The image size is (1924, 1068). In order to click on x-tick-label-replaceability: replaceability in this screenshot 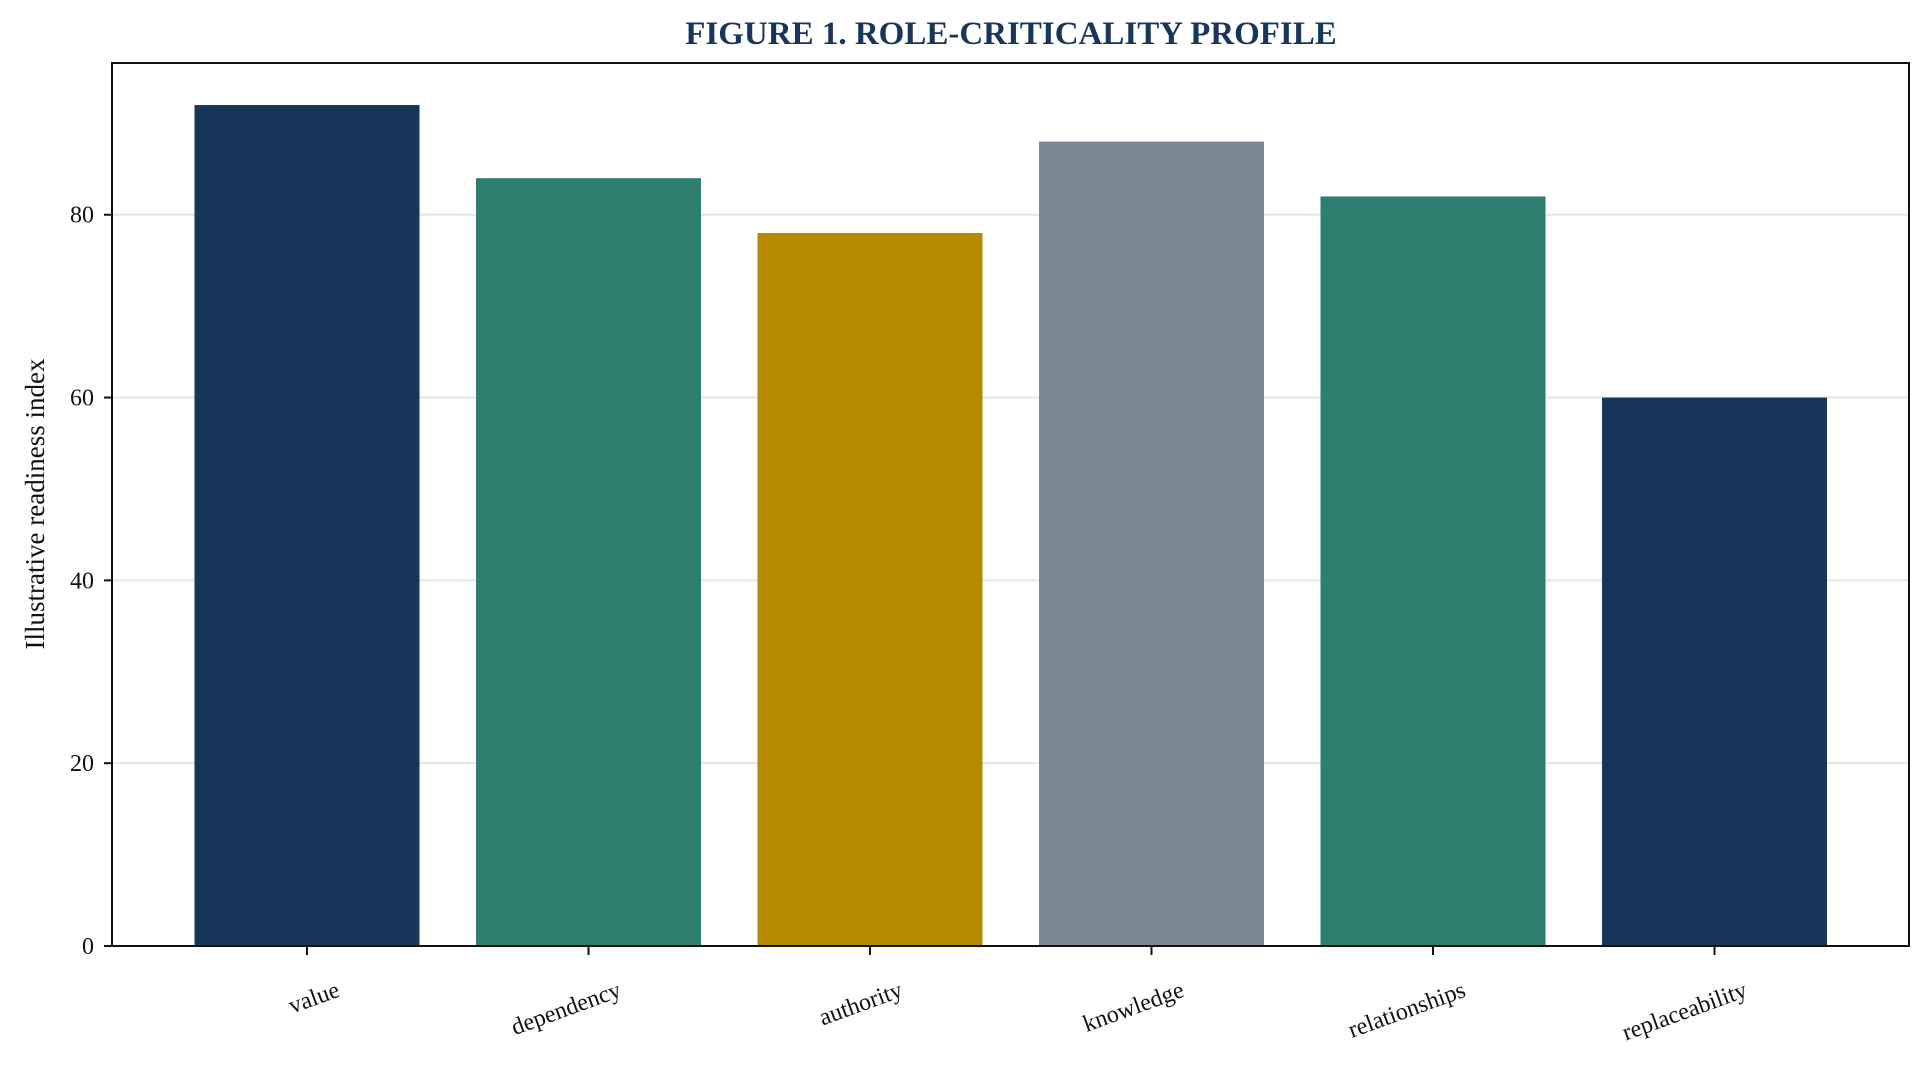, I will do `click(1685, 1011)`.